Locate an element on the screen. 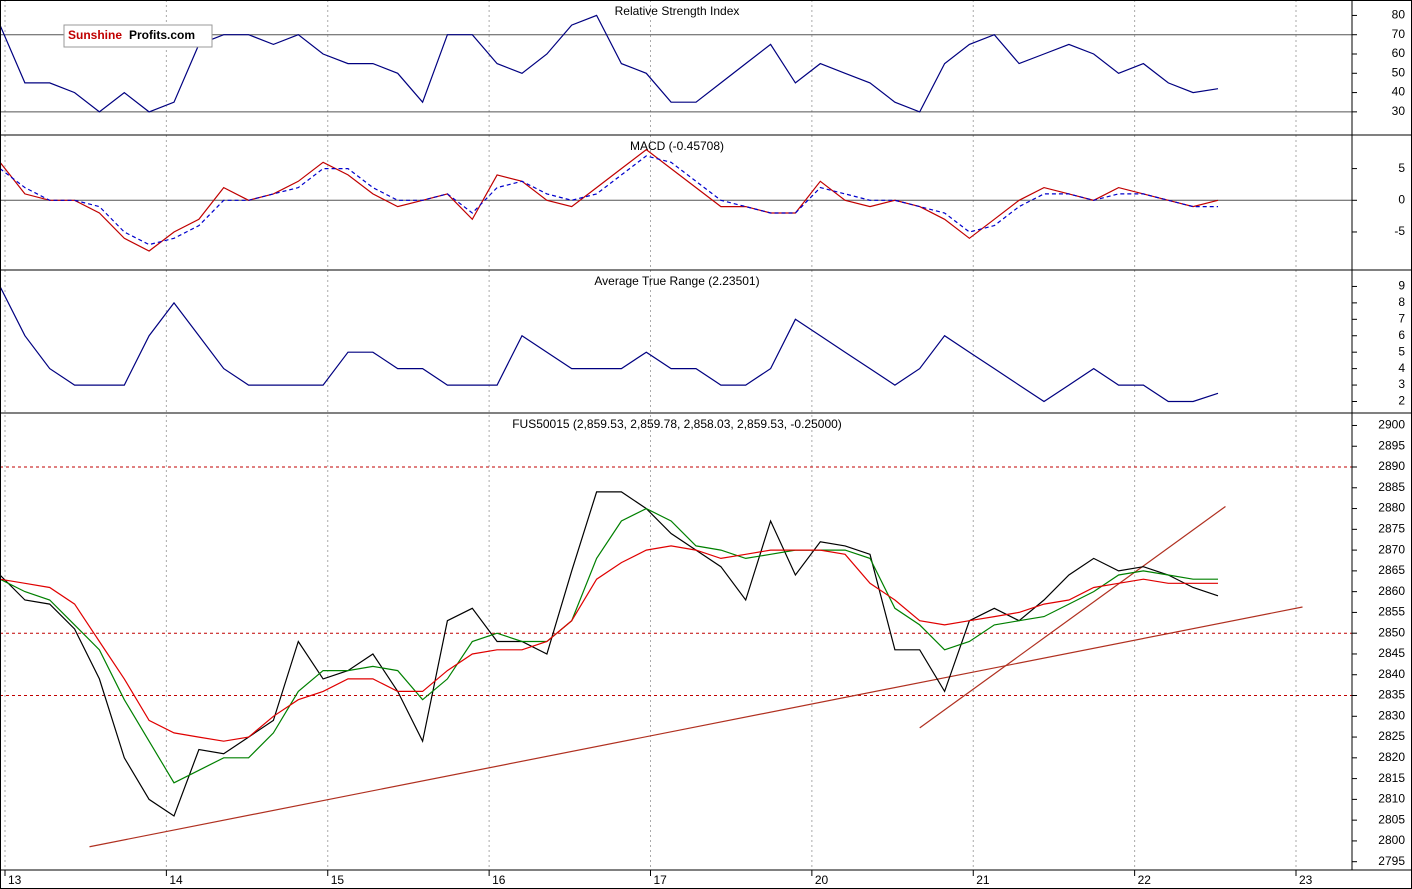 The image size is (1412, 889). y-tick-label: 80 is located at coordinates (1399, 15).